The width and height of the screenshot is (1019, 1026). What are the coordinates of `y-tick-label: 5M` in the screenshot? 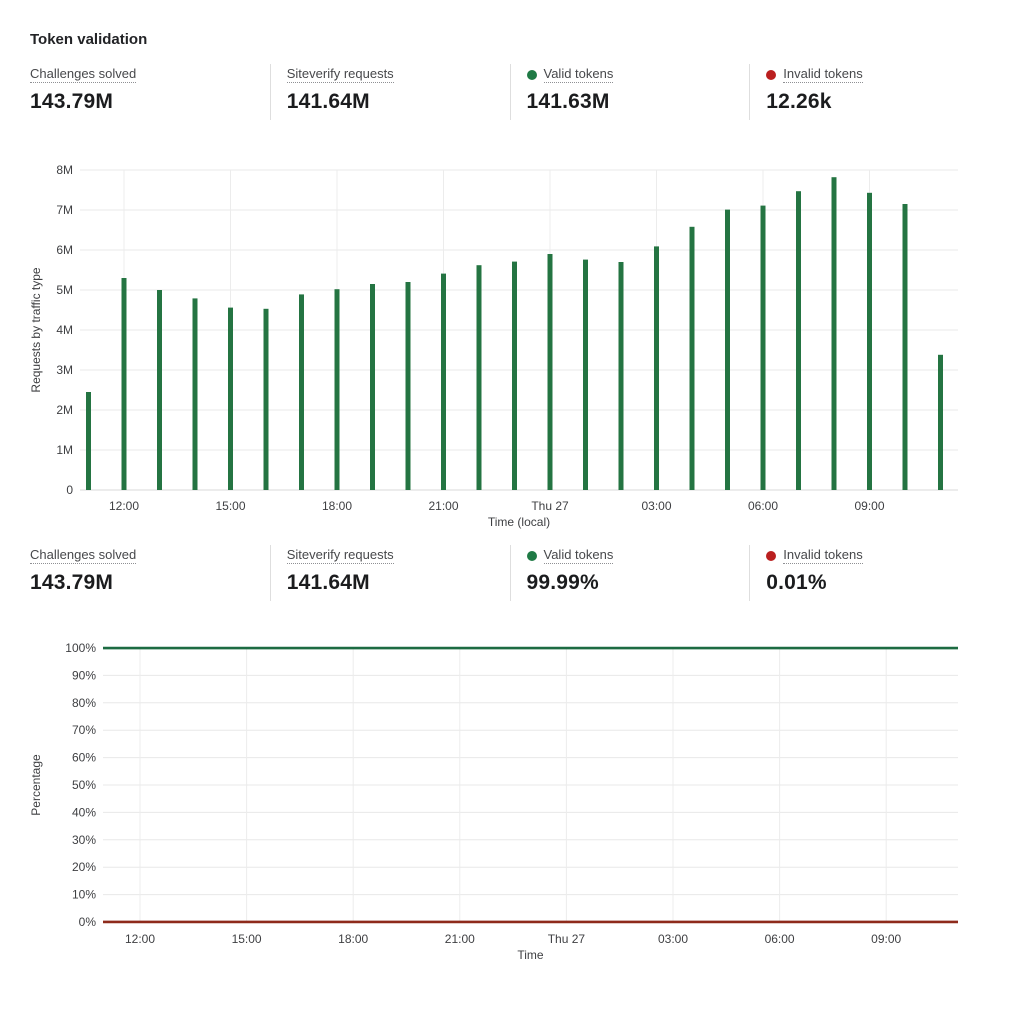 It's located at (64, 290).